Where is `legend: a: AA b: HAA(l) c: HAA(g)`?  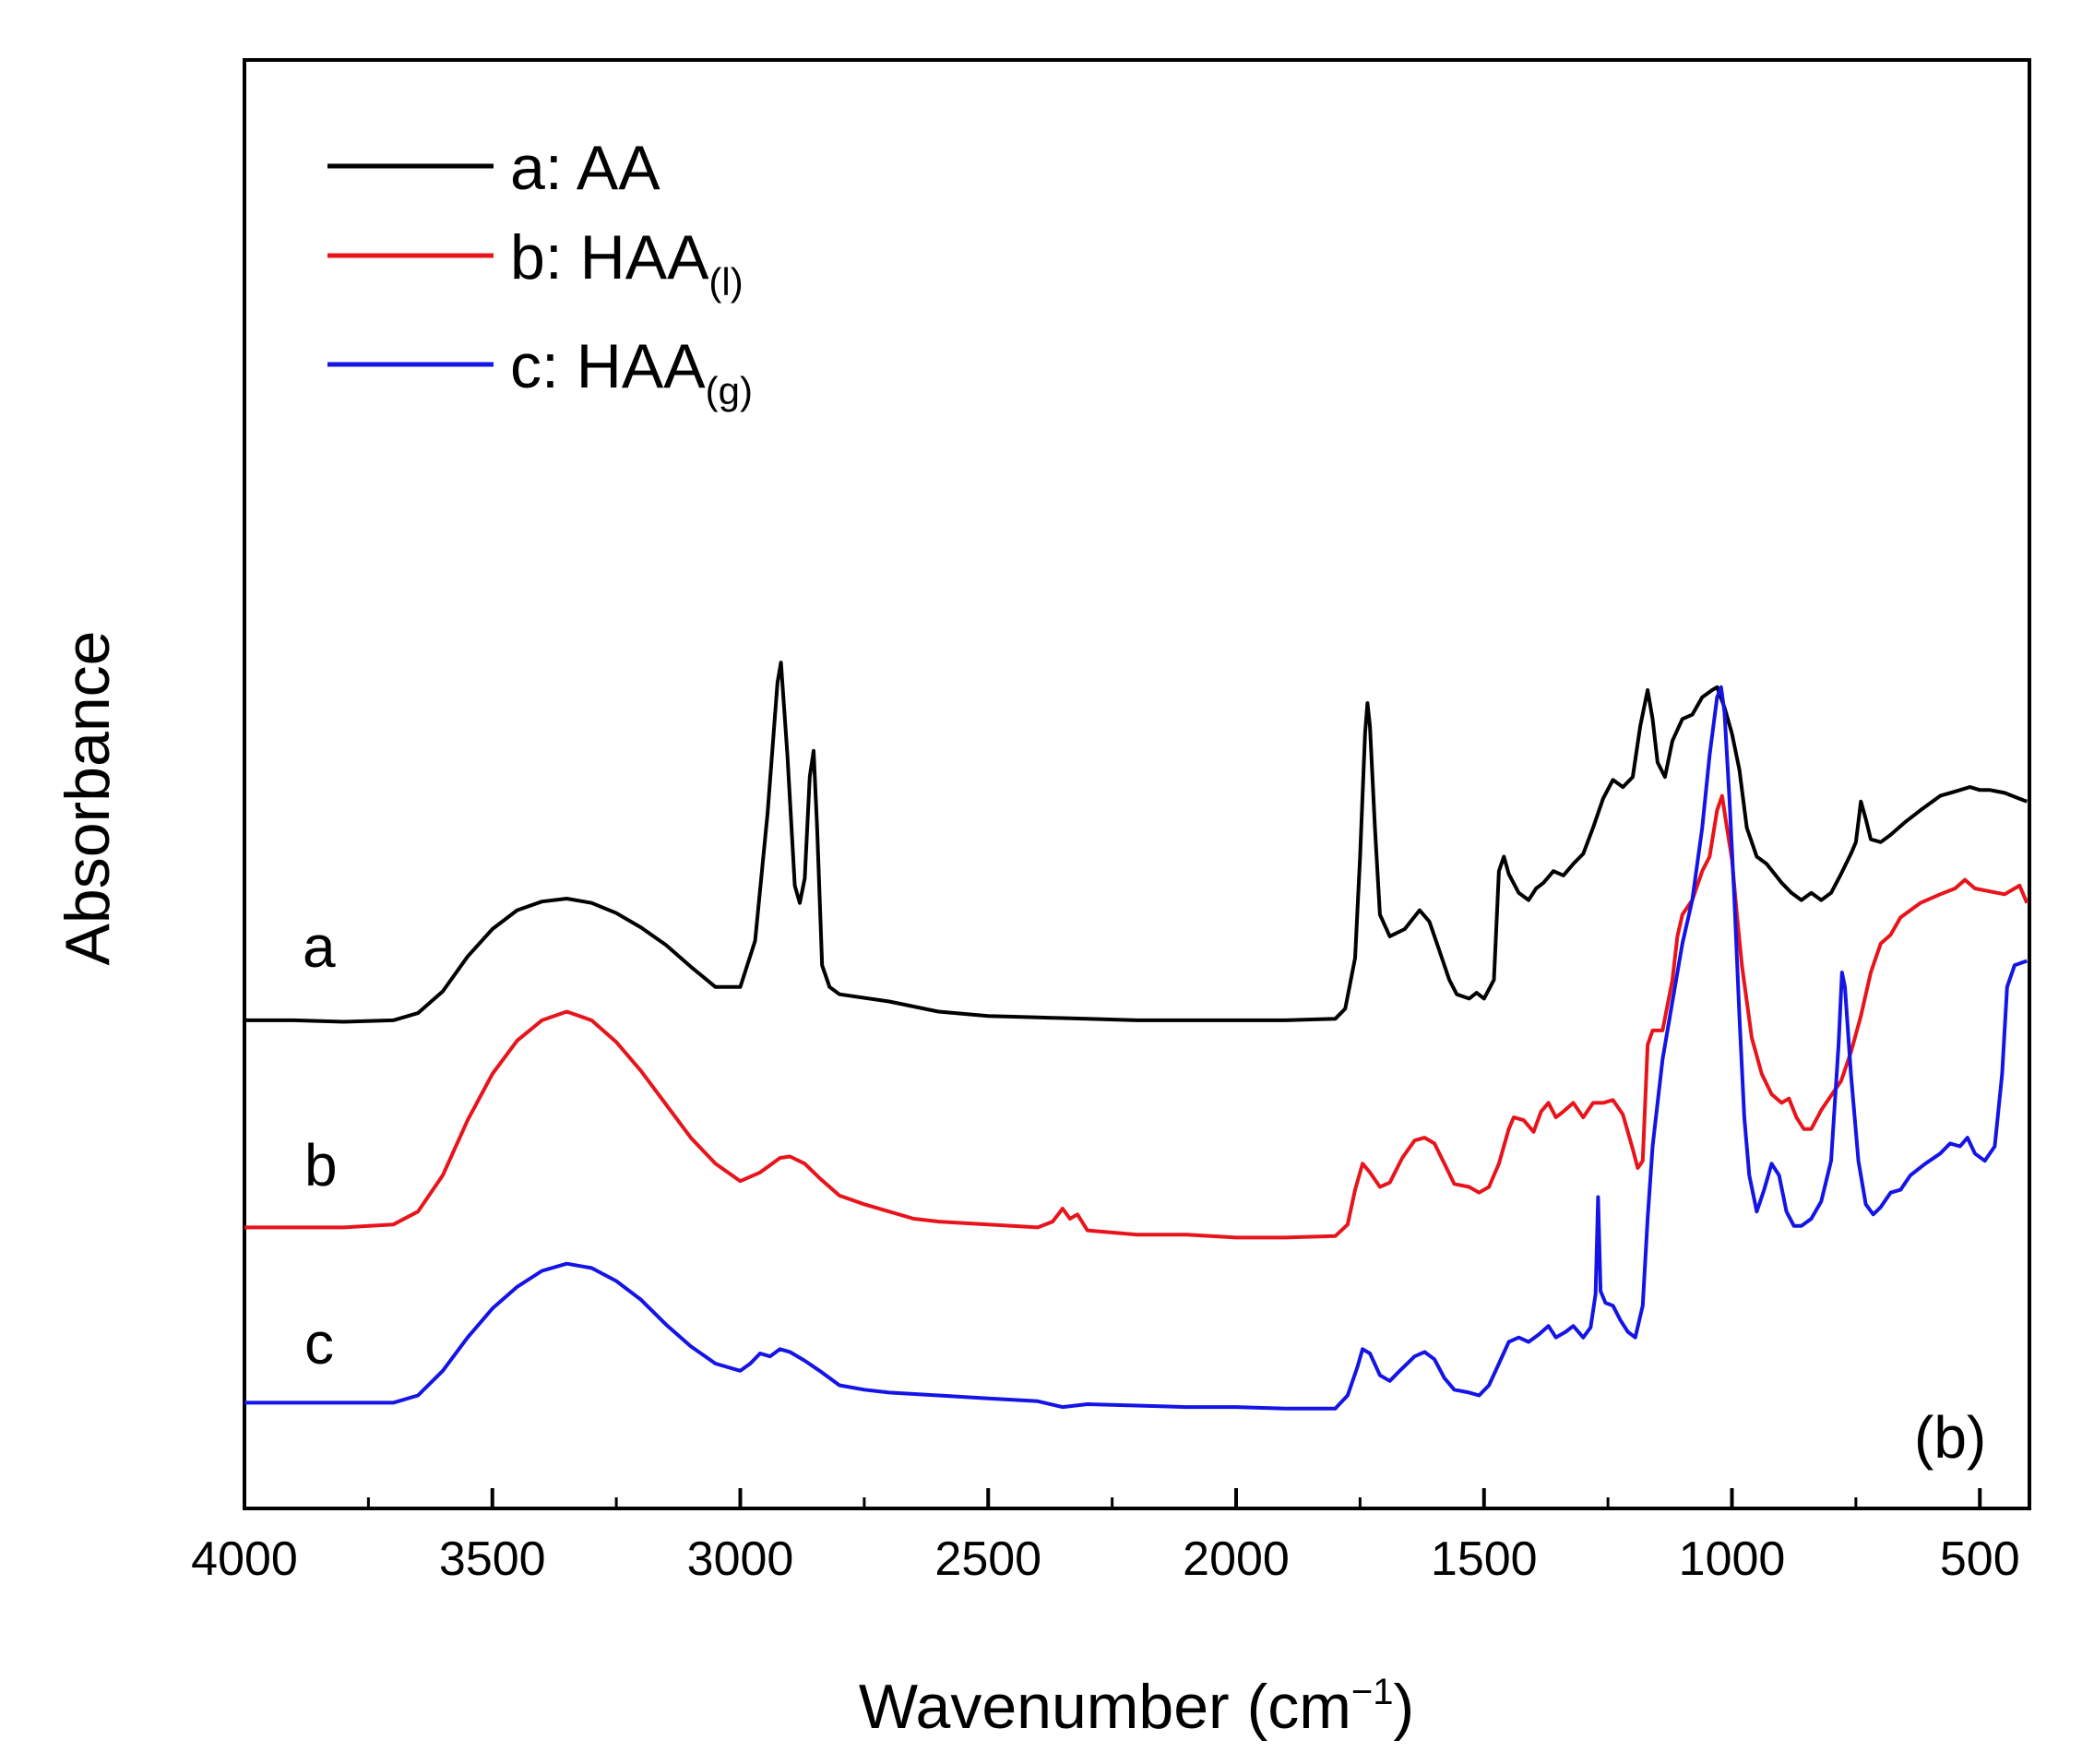
legend: a: AA b: HAA(l) c: HAA(g) is located at coordinates (540, 273).